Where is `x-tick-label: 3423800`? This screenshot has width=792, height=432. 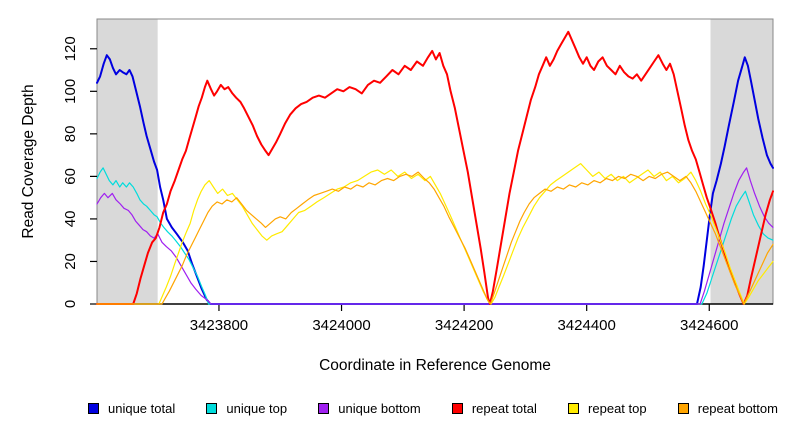
x-tick-label: 3423800 is located at coordinates (219, 325).